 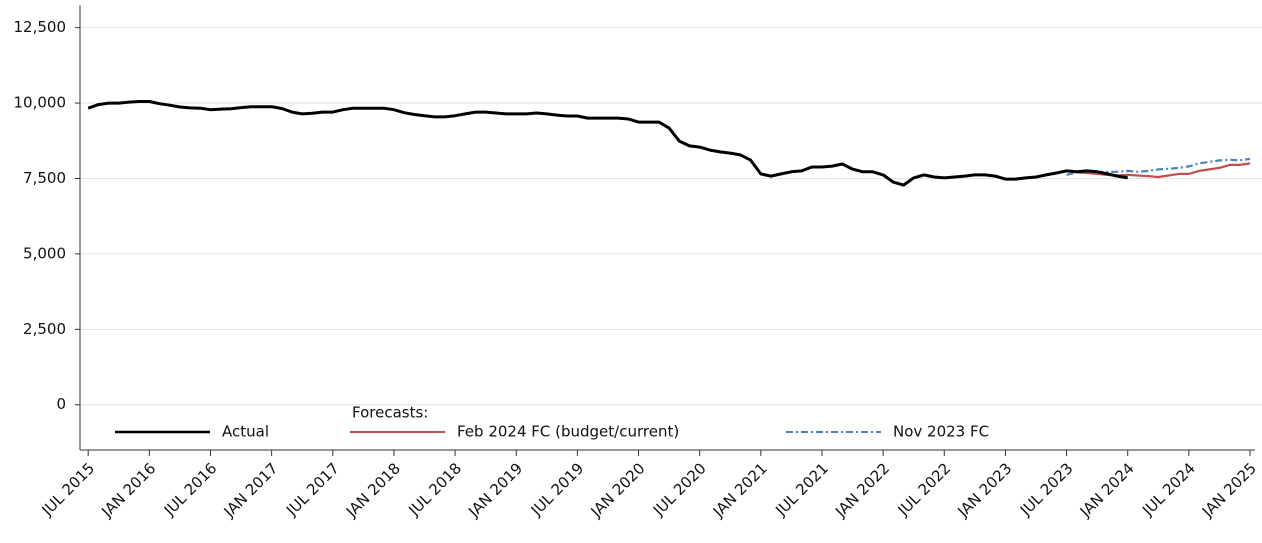 I want to click on y-tick-label: 2,500, so click(x=44, y=329).